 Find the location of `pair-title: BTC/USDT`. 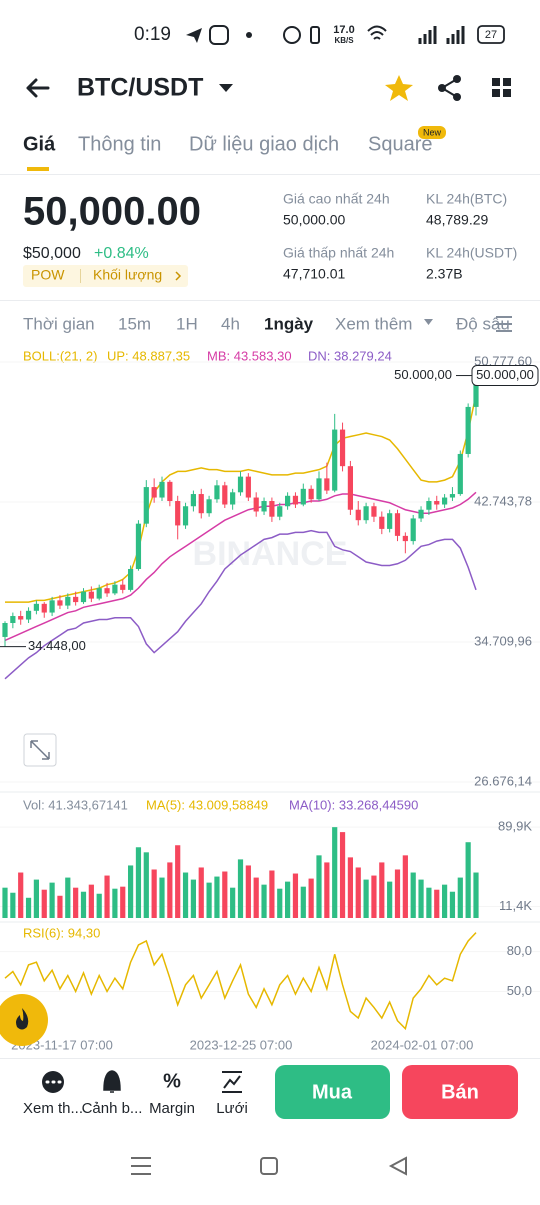

pair-title: BTC/USDT is located at coordinates (140, 88).